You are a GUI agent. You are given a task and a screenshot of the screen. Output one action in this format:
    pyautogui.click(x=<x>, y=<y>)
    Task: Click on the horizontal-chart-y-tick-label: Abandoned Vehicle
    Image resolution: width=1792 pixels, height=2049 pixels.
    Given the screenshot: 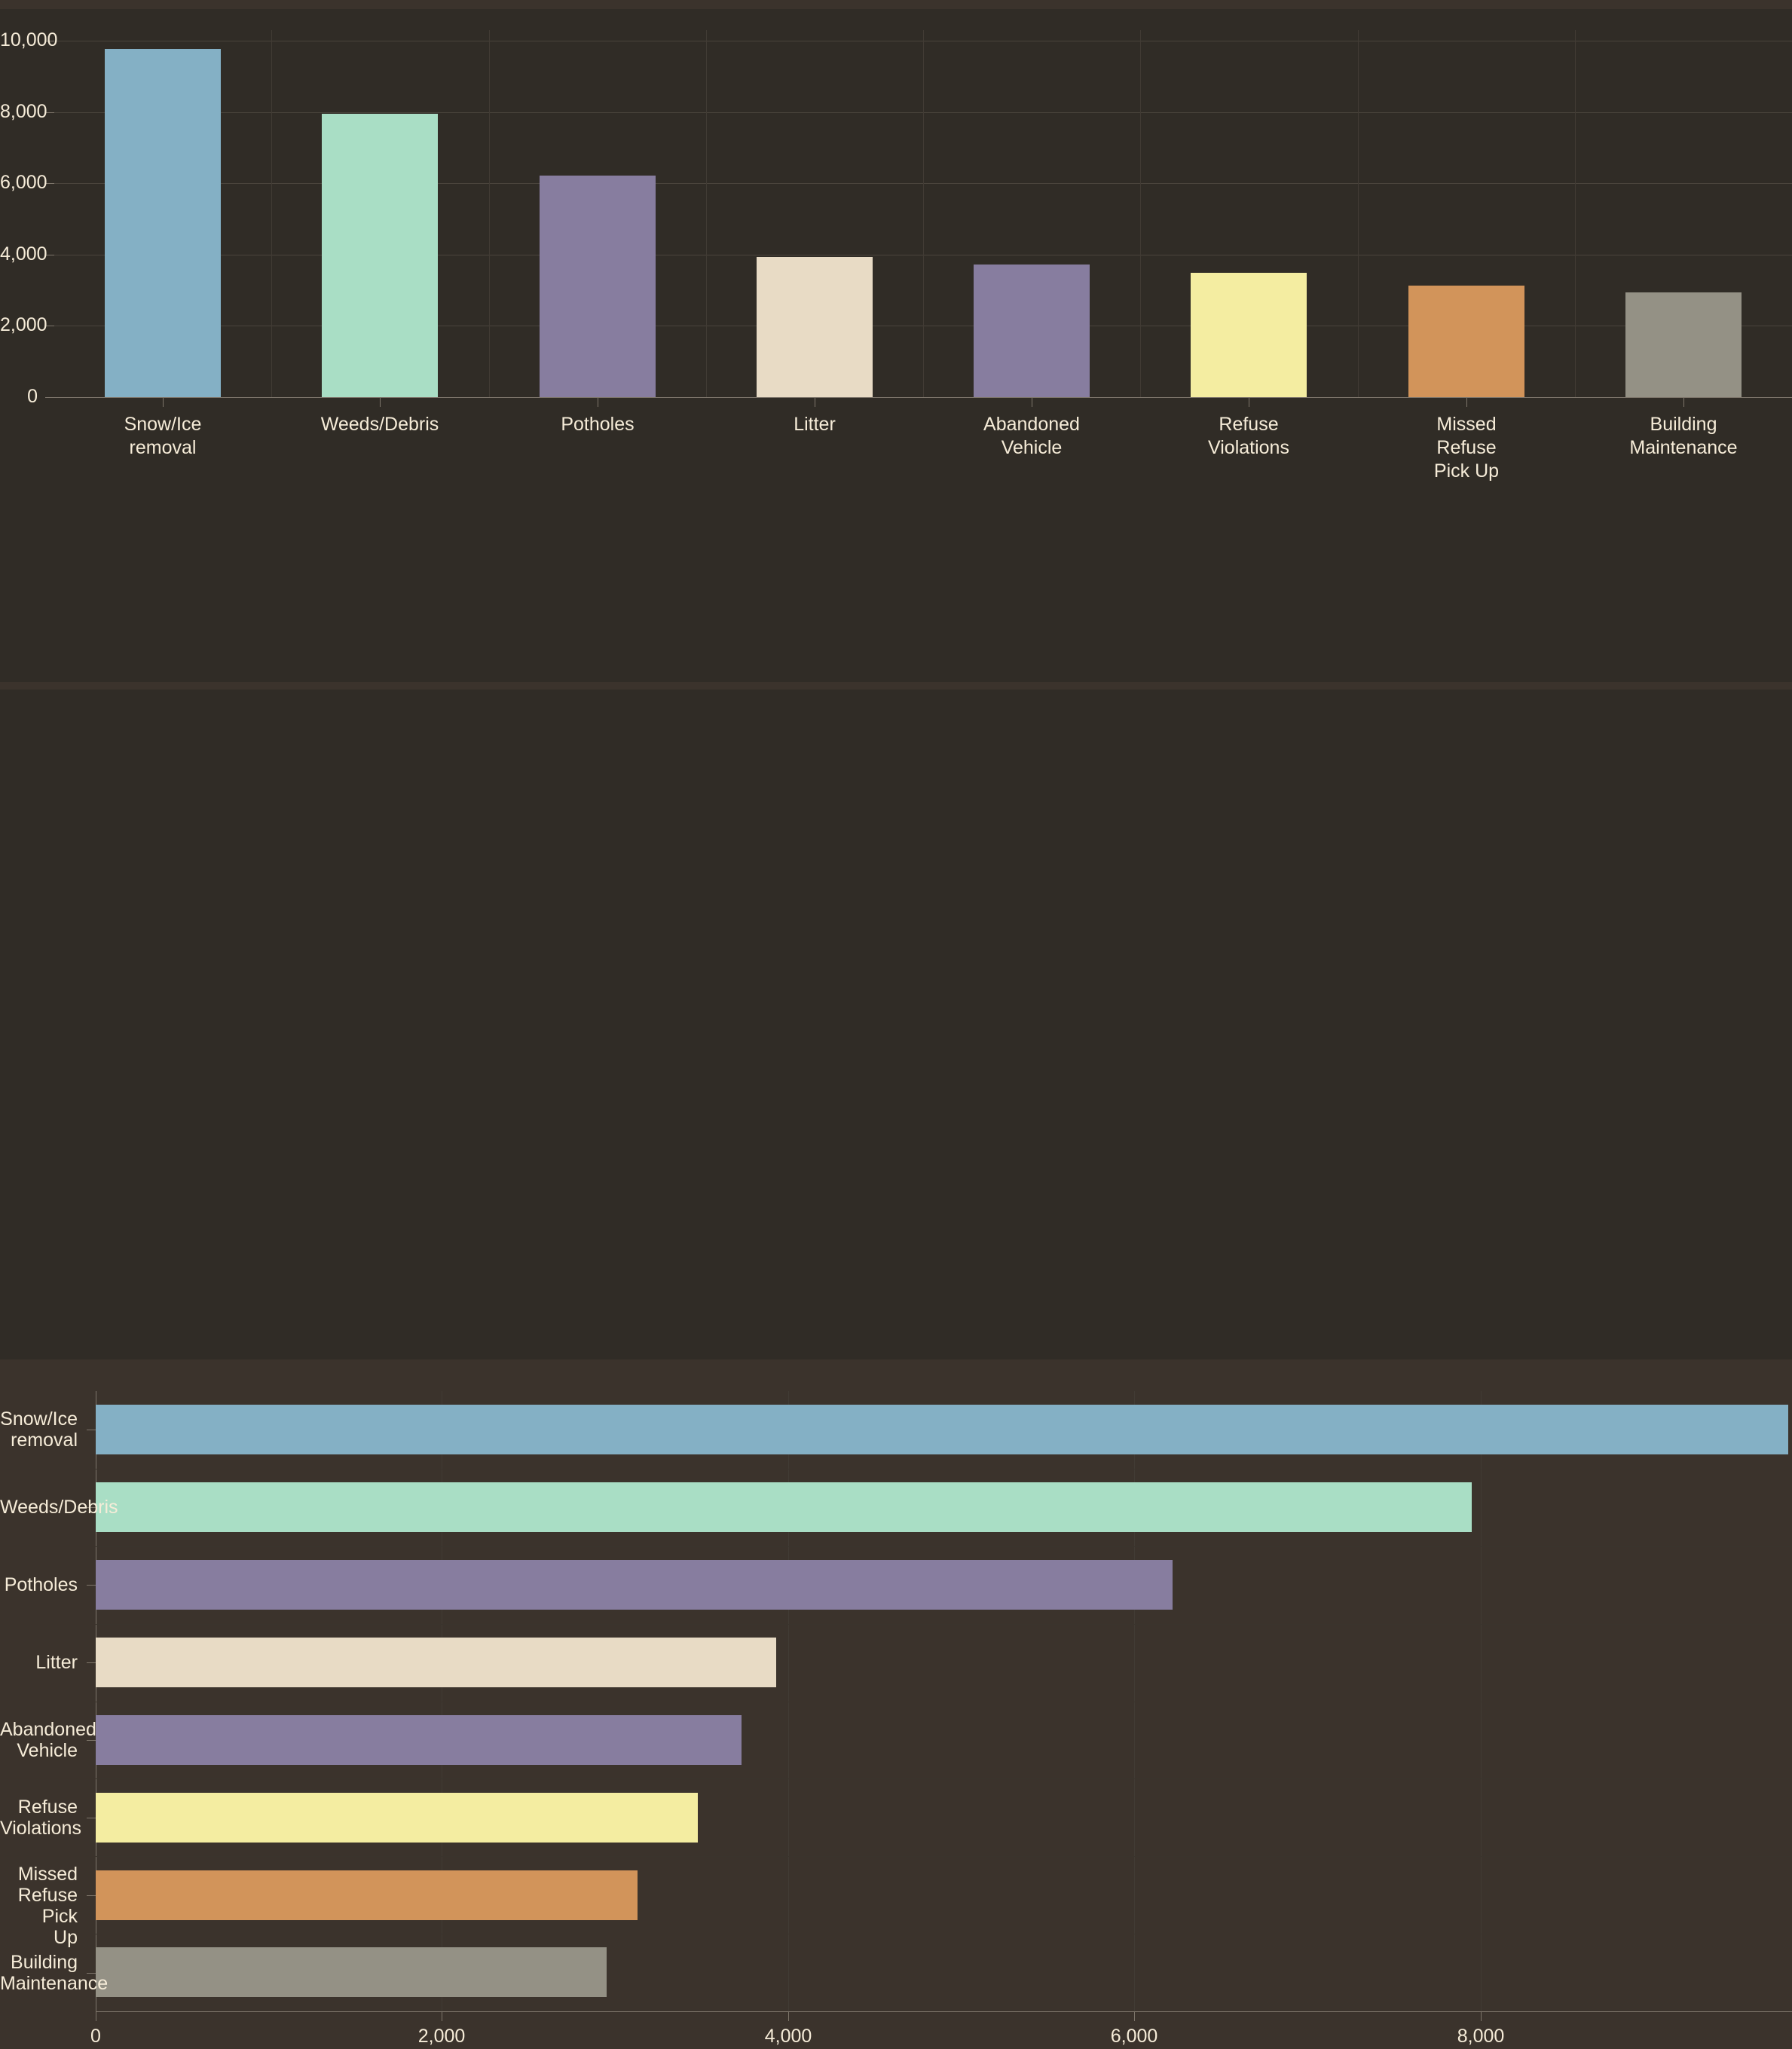 What is the action you would take?
    pyautogui.click(x=48, y=1740)
    